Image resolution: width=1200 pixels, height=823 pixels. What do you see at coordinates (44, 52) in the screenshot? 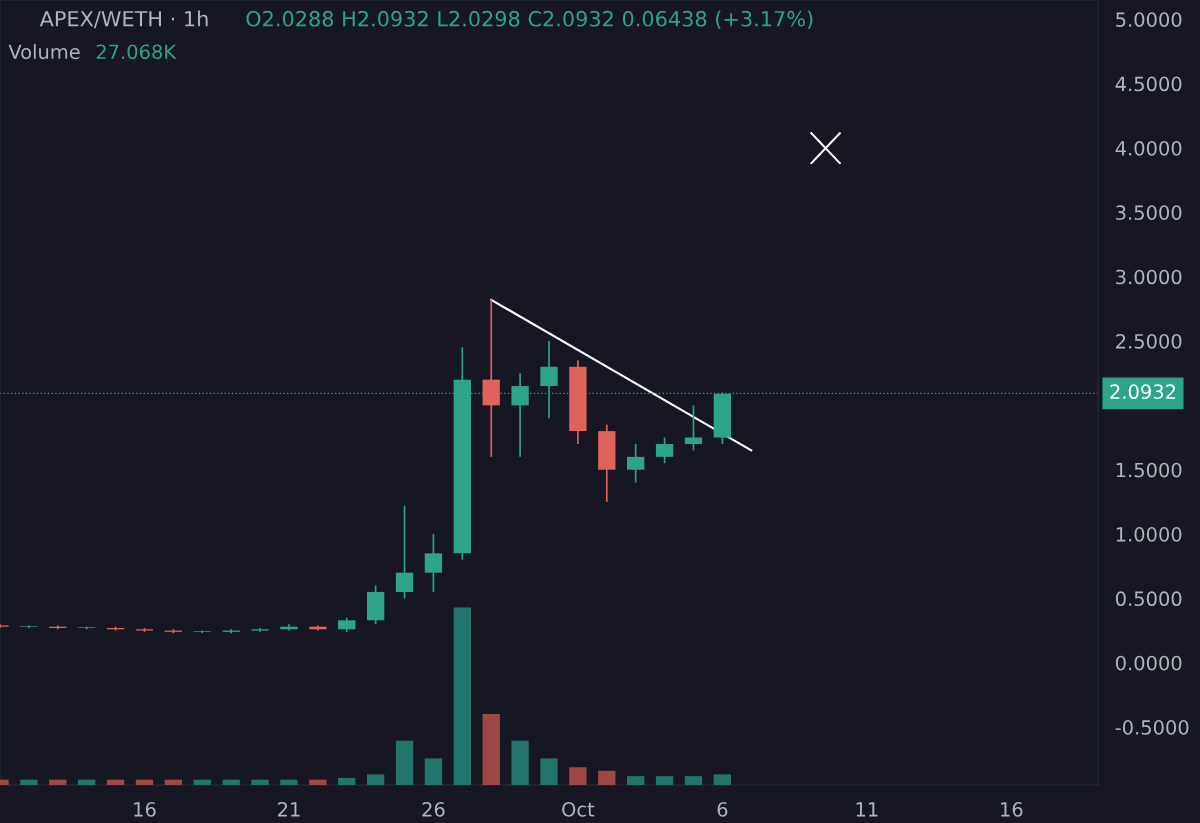
I see `chart-title: Volume` at bounding box center [44, 52].